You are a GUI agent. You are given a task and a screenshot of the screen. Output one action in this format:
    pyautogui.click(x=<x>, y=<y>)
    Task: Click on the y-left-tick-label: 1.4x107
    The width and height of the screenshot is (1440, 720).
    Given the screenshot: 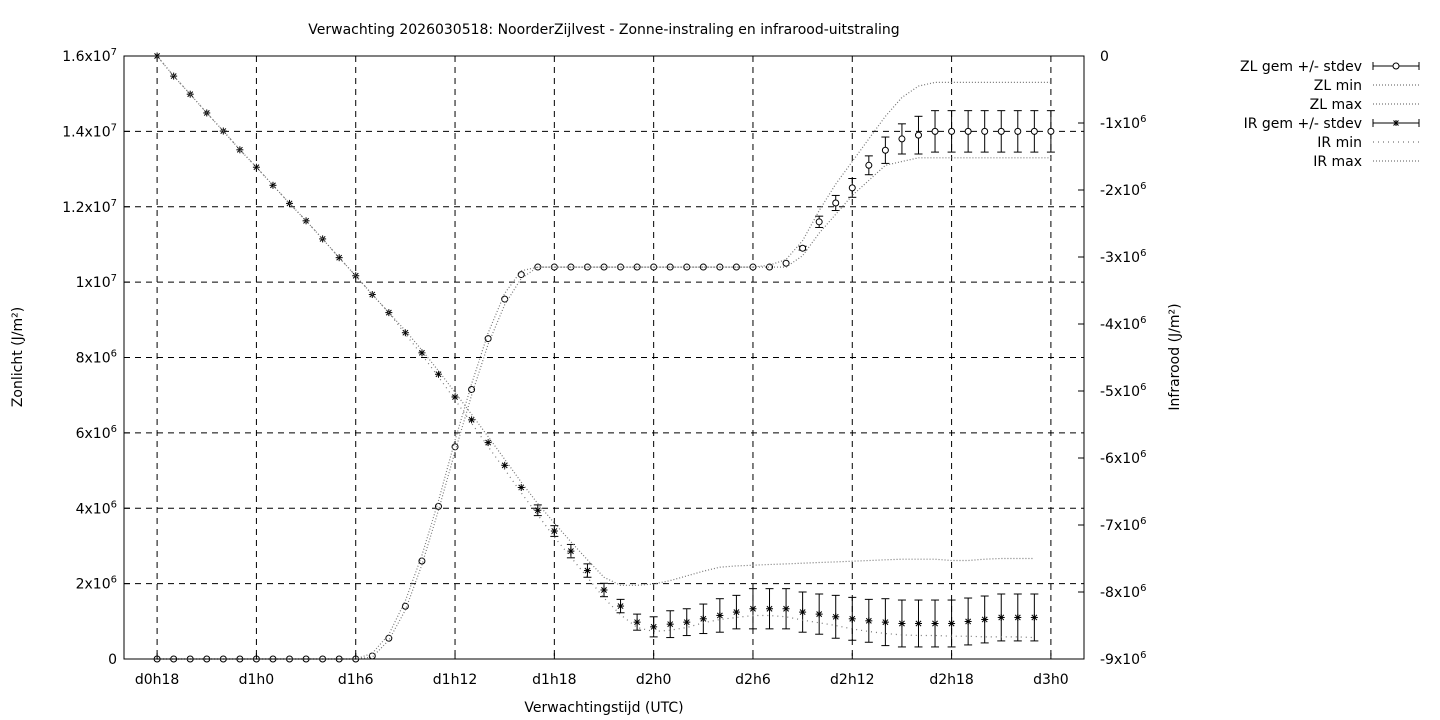 What is the action you would take?
    pyautogui.click(x=89, y=131)
    